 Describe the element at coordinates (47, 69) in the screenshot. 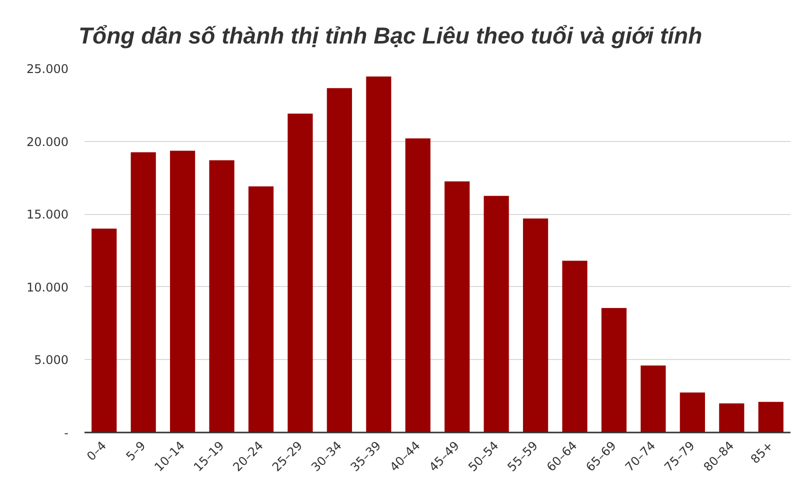

I see `y-tick-label: 25.000` at that location.